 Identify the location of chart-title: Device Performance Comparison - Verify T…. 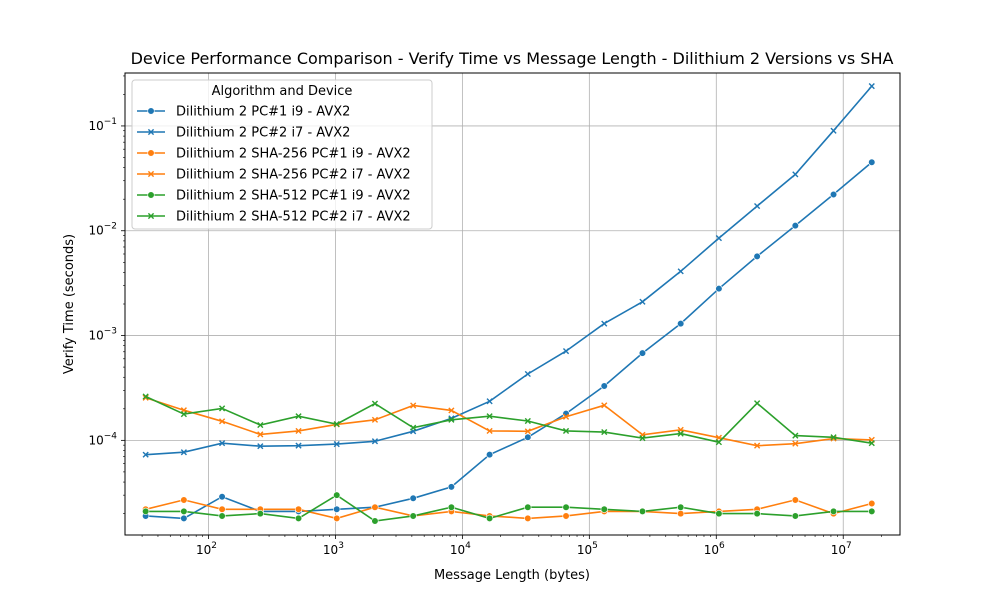
(512, 58).